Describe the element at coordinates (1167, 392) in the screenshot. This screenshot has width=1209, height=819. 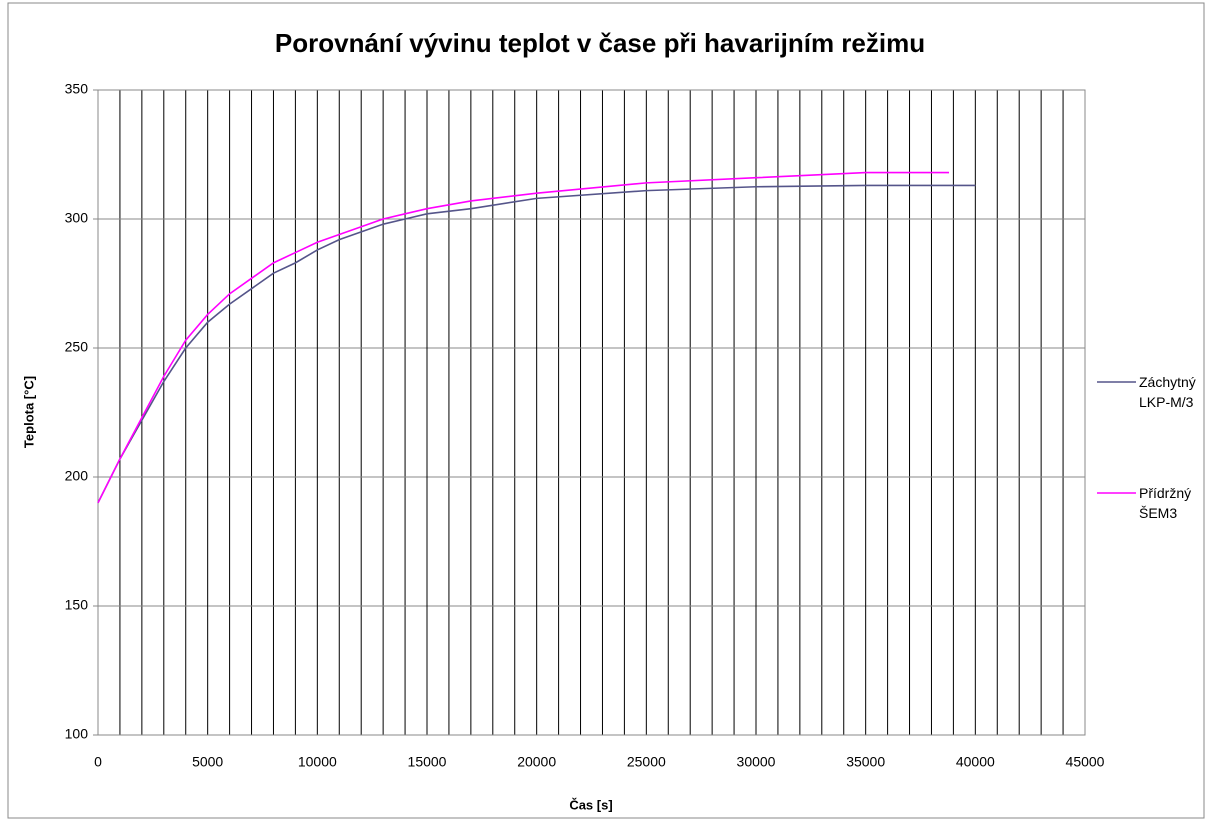
I see `legend-label: Záchytný LKP-M/3` at that location.